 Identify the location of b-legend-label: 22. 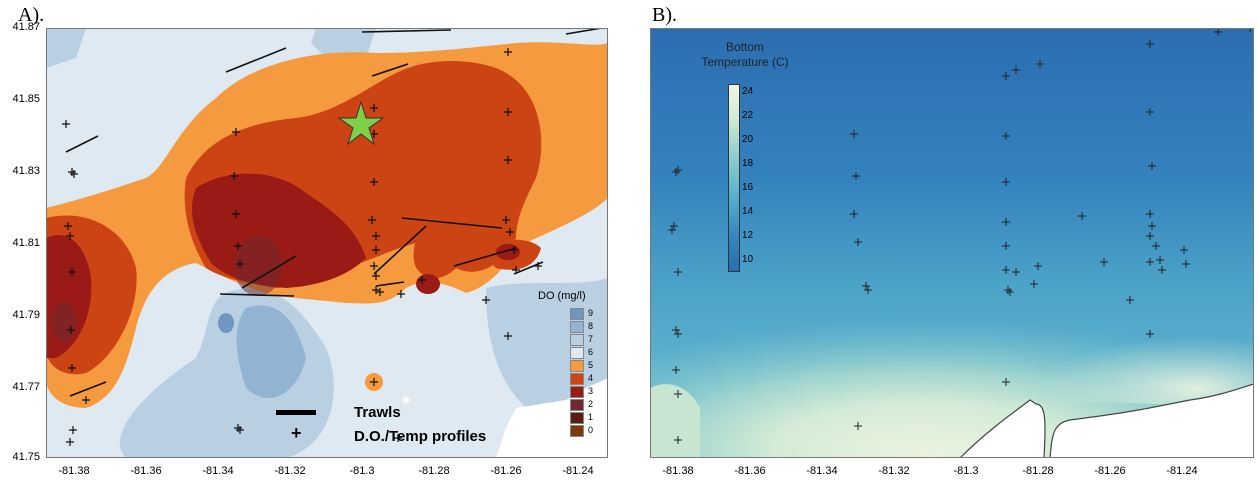
(748, 115).